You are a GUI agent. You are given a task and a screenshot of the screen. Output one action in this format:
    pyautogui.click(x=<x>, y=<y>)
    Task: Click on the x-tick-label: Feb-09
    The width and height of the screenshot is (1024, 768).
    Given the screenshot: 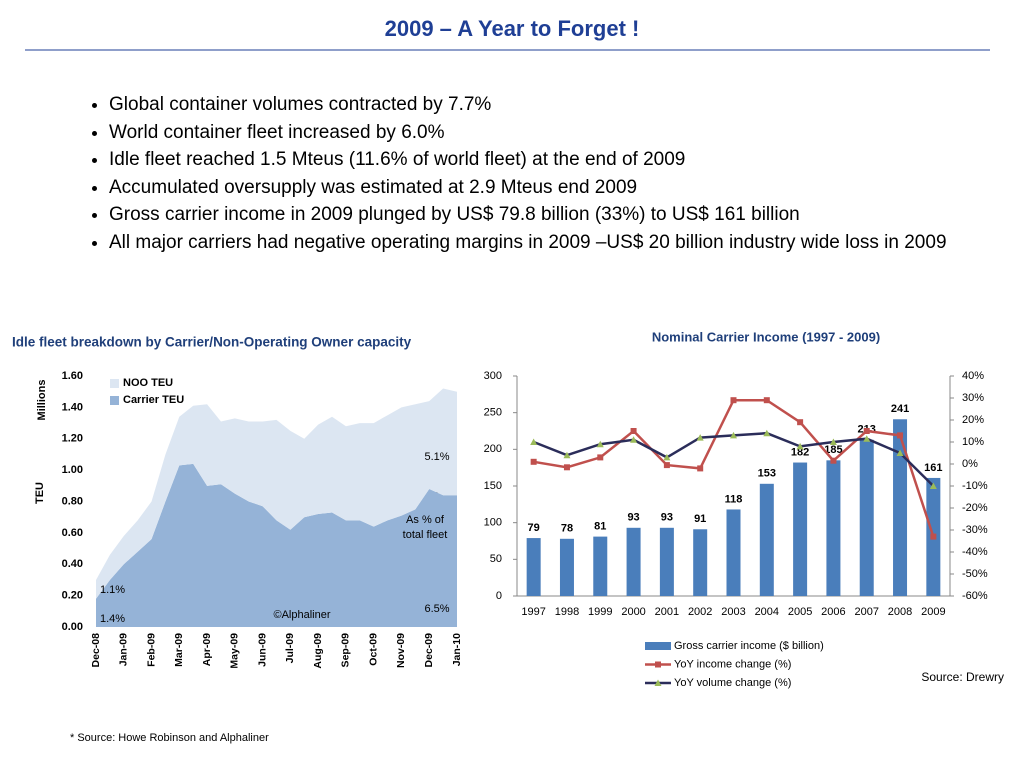 What is the action you would take?
    pyautogui.click(x=151, y=650)
    